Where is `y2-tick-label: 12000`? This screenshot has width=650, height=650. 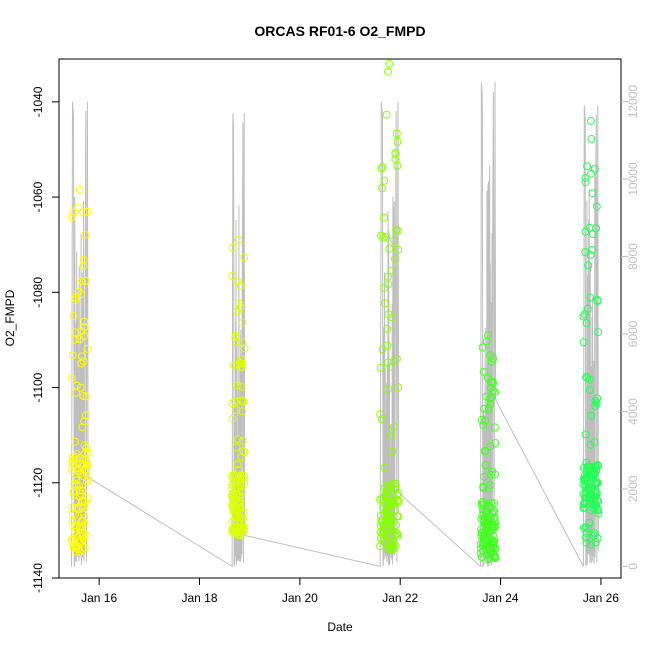
y2-tick-label: 12000 is located at coordinates (633, 102).